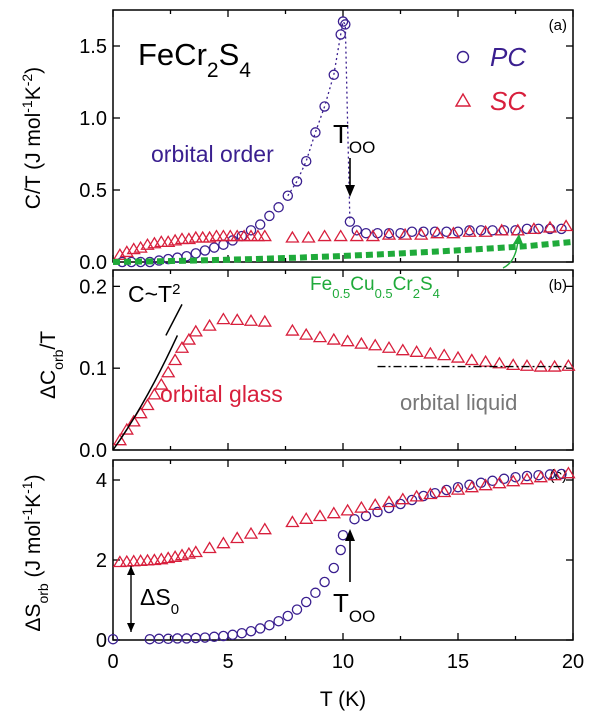 The height and width of the screenshot is (719, 603). Describe the element at coordinates (343, 699) in the screenshot. I see `x-axis-label: T (K)` at that location.